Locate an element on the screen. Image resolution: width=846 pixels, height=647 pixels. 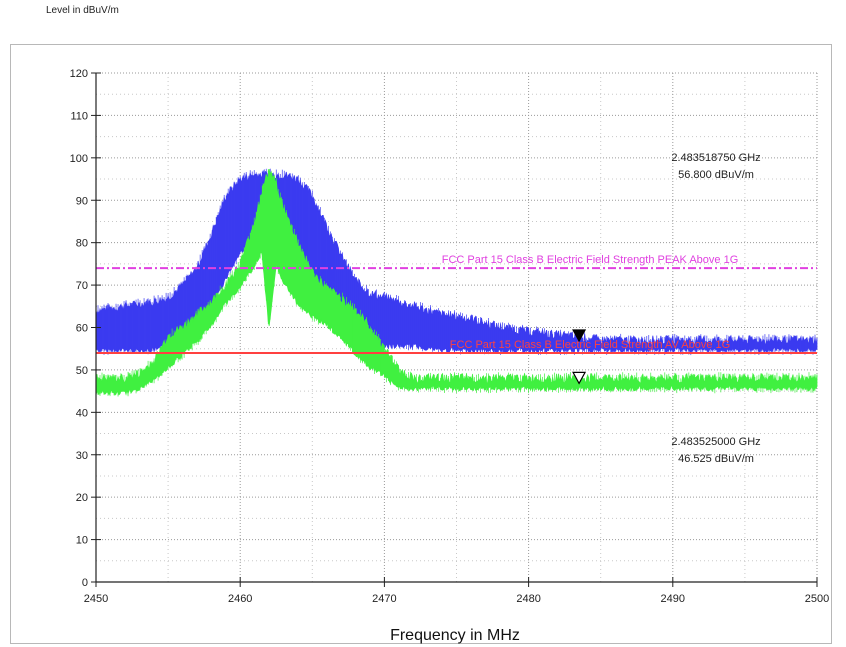
marker-level: 46.525 dBuV/m is located at coordinates (716, 459).